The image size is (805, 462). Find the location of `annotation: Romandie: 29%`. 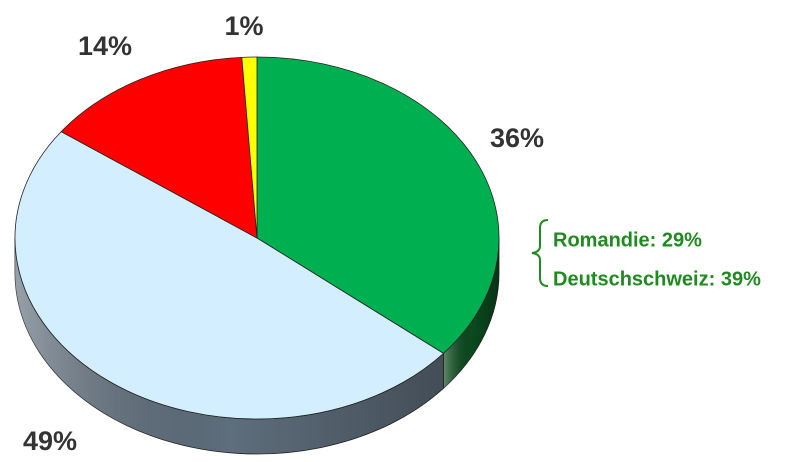

annotation: Romandie: 29% is located at coordinates (627, 240).